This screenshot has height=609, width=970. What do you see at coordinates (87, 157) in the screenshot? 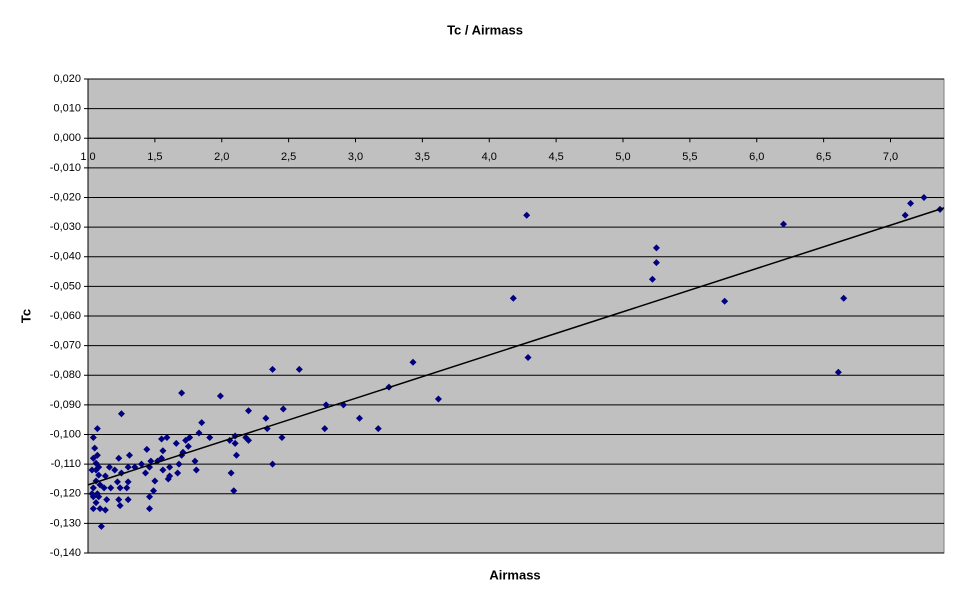
I see `x-tick-label: 1,0` at bounding box center [87, 157].